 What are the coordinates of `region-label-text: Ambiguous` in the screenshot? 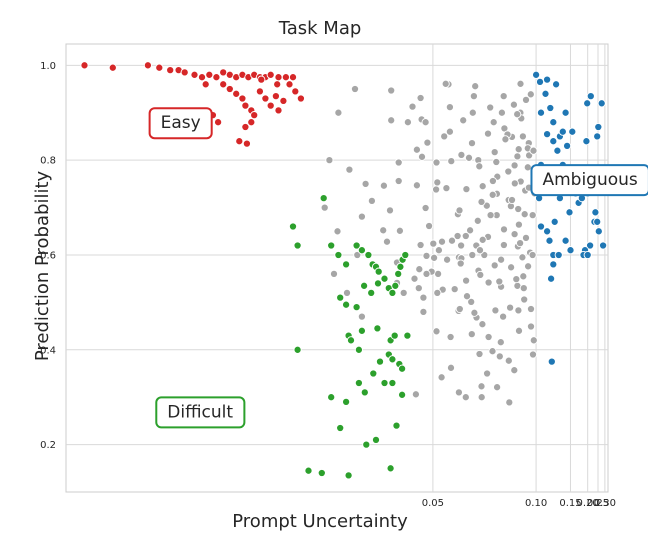 It's located at (589, 180).